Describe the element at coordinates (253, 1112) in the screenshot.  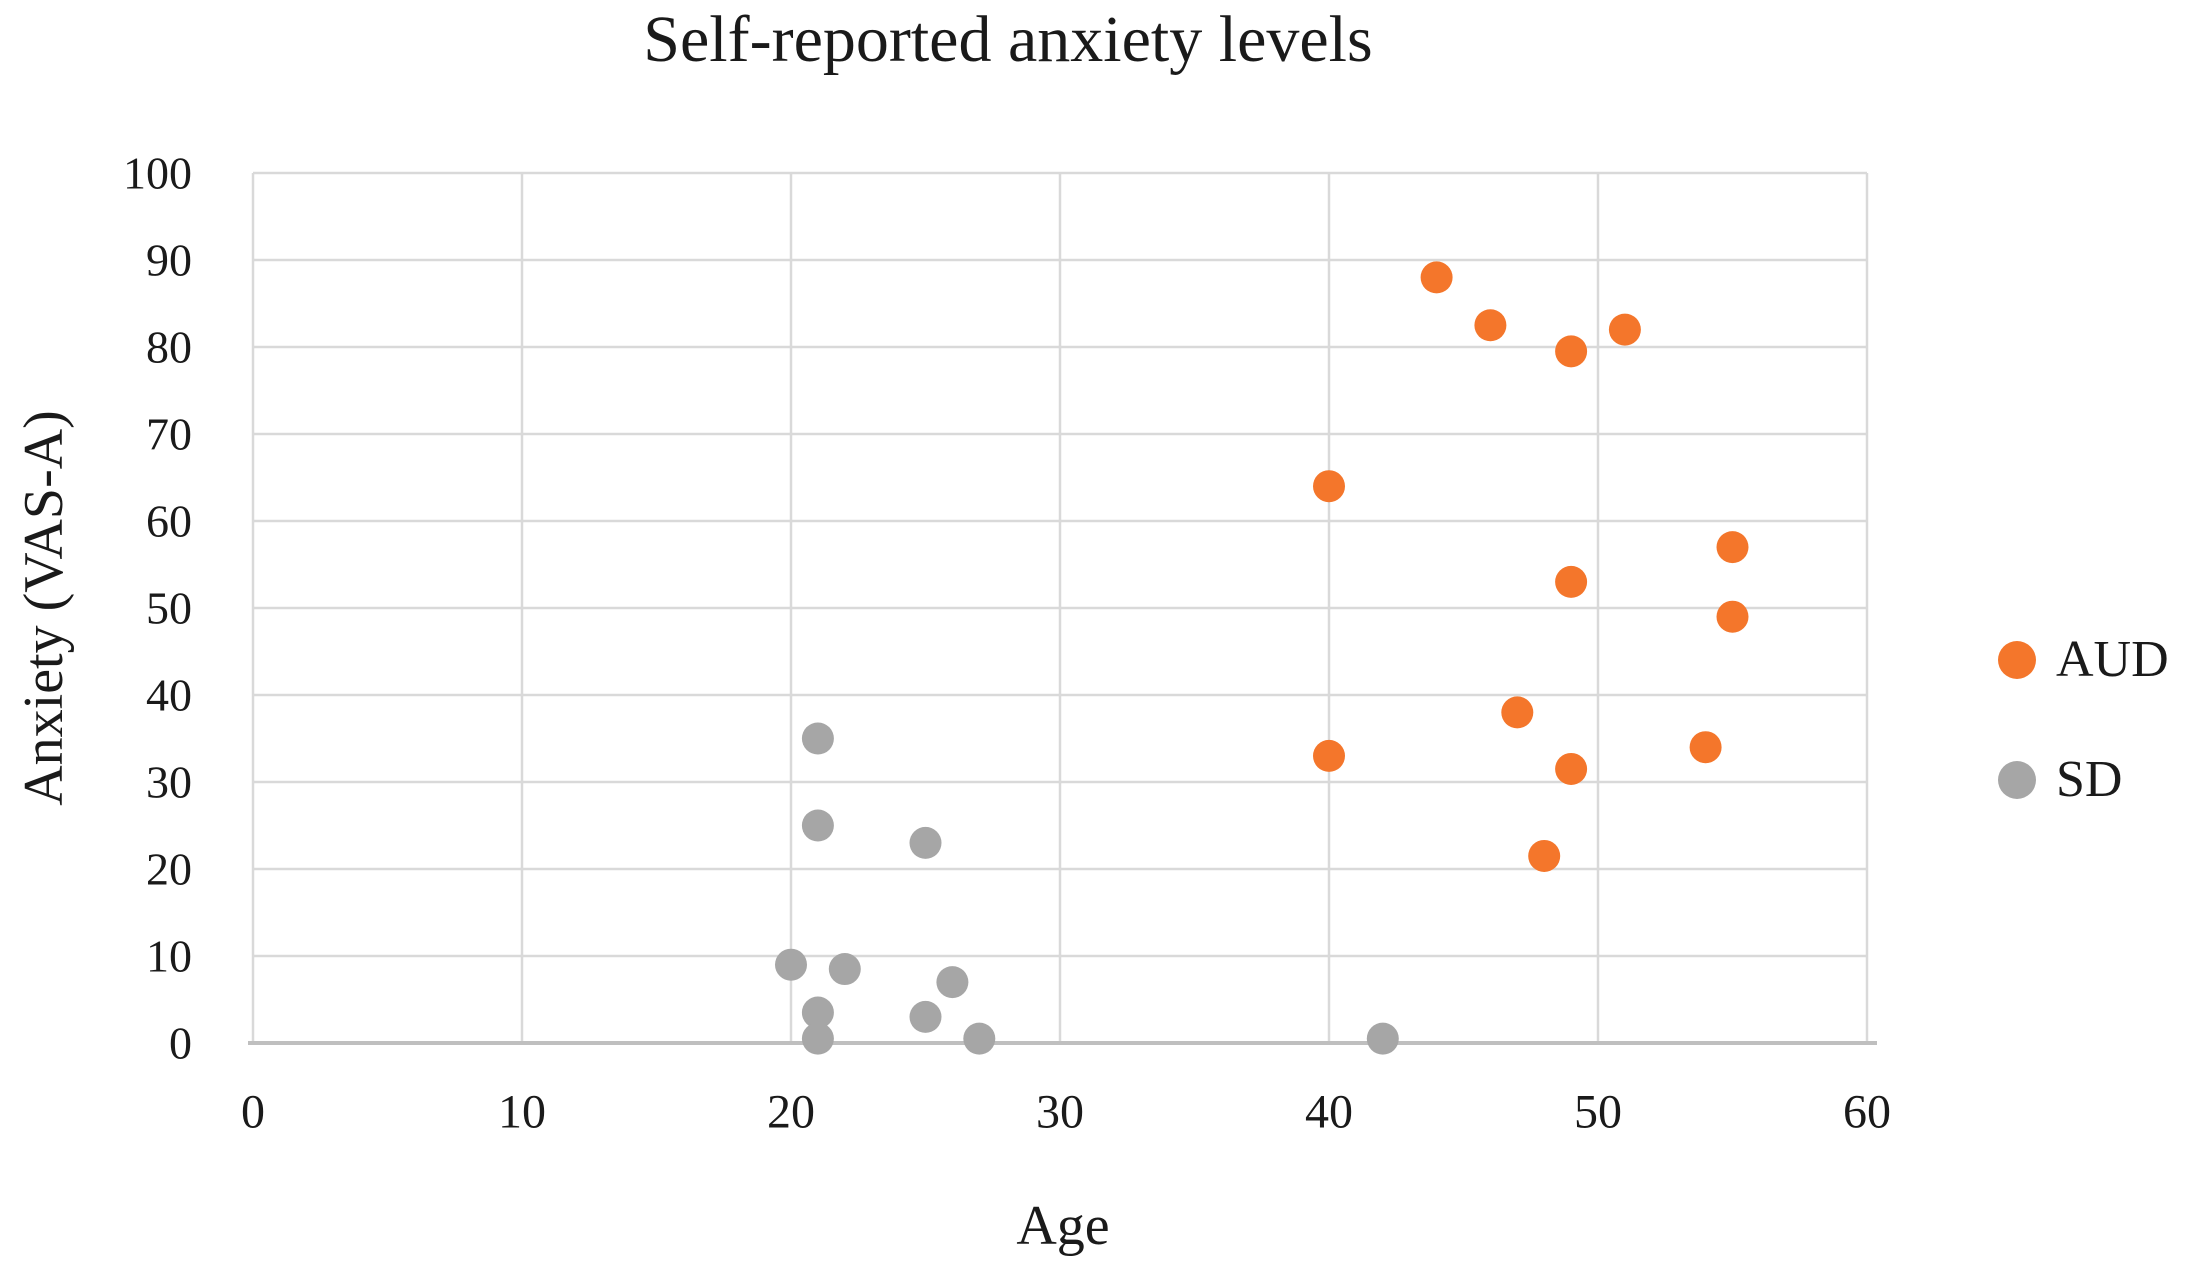
I see `x-tick-label: 0` at that location.